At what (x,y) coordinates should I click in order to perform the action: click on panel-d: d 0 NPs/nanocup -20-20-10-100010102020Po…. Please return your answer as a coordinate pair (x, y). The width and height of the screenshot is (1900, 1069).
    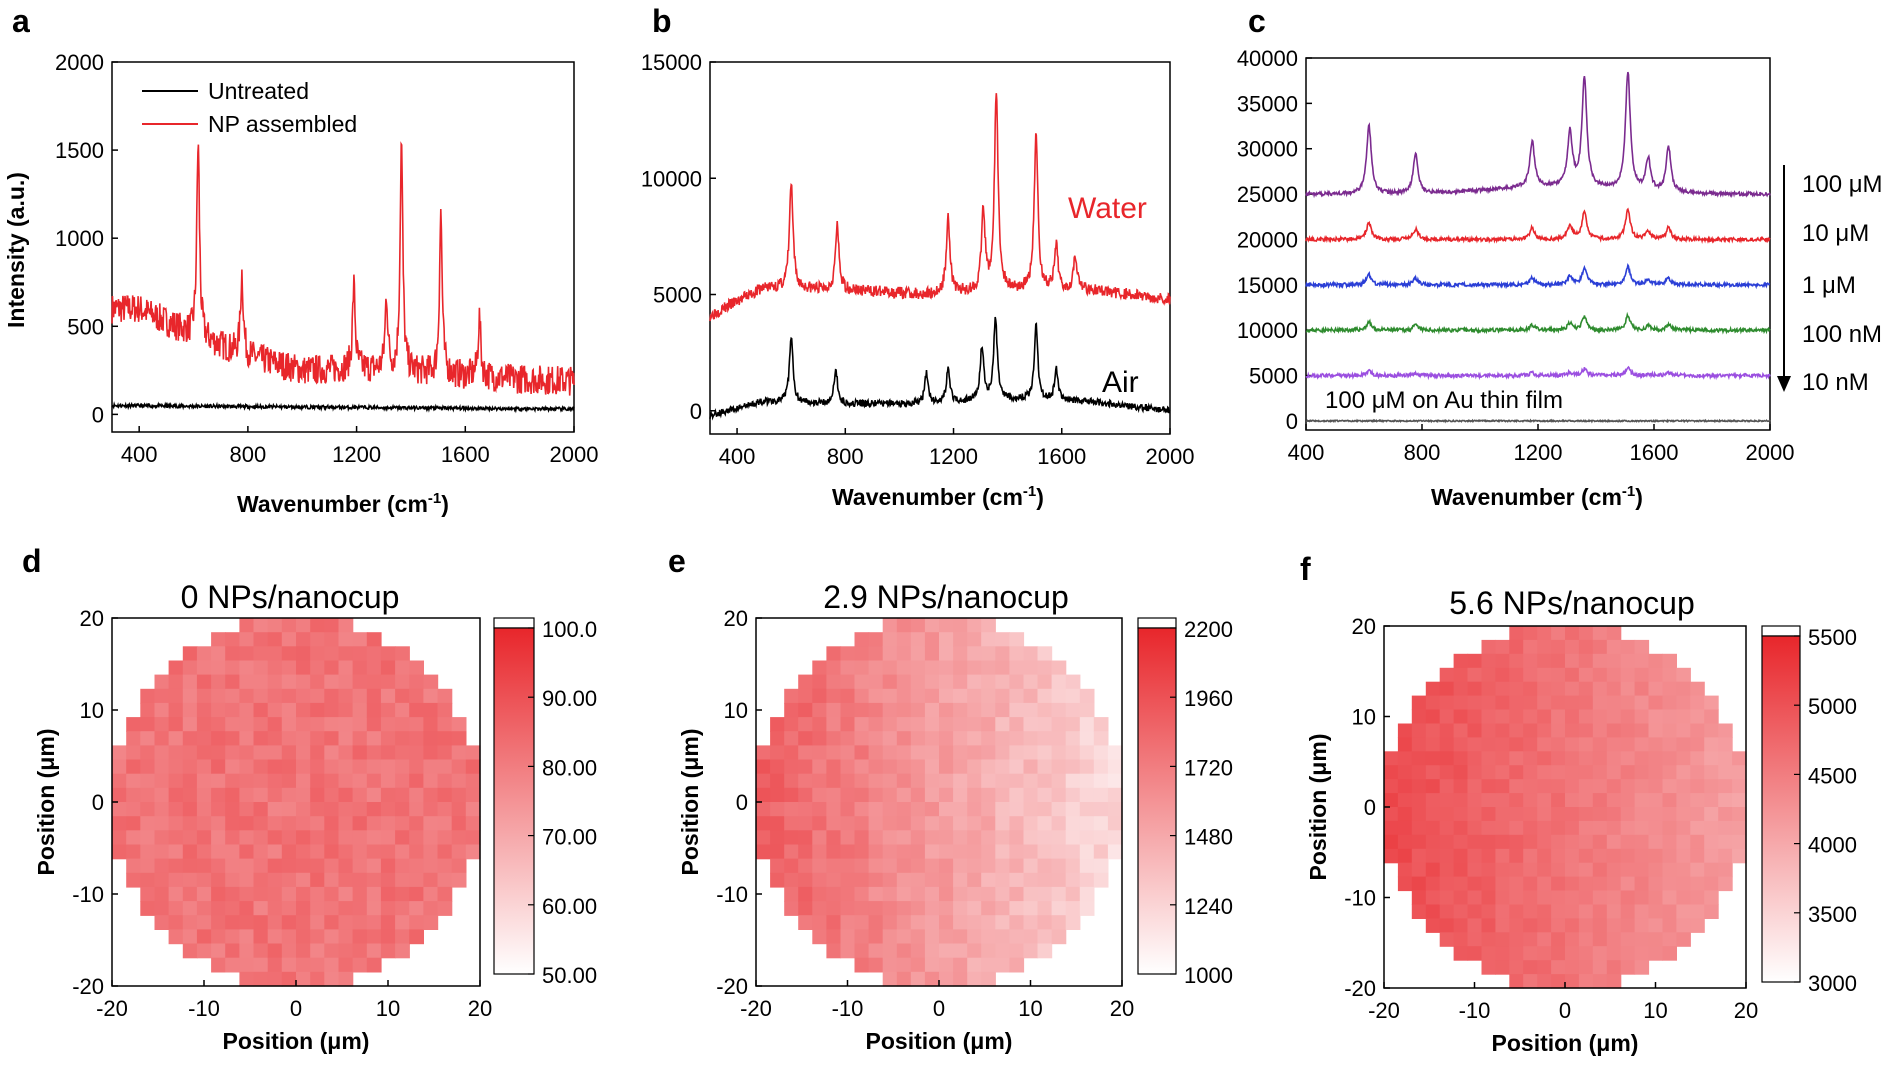
    Looking at the image, I should click on (309, 798).